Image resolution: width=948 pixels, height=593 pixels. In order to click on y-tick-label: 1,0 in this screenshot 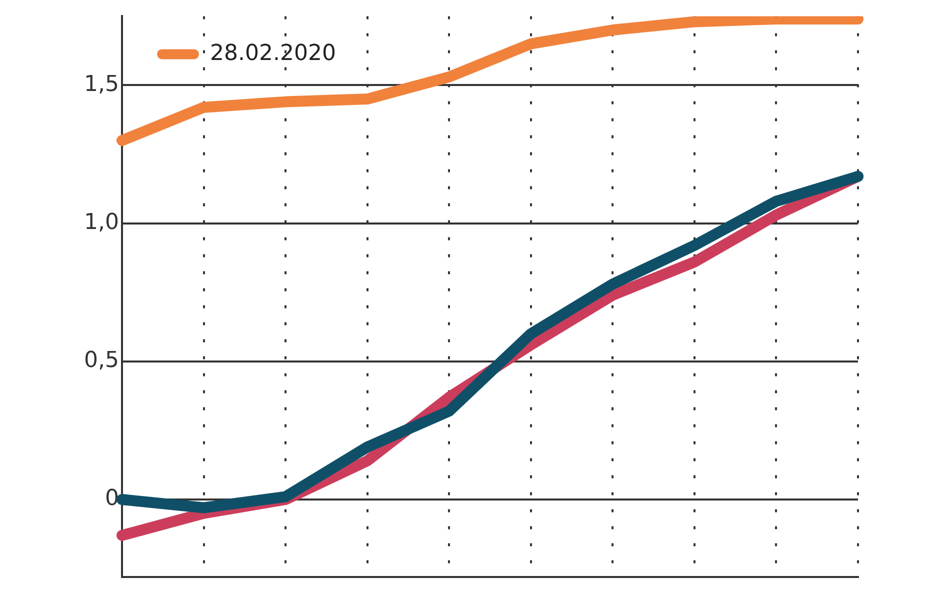, I will do `click(101, 223)`.